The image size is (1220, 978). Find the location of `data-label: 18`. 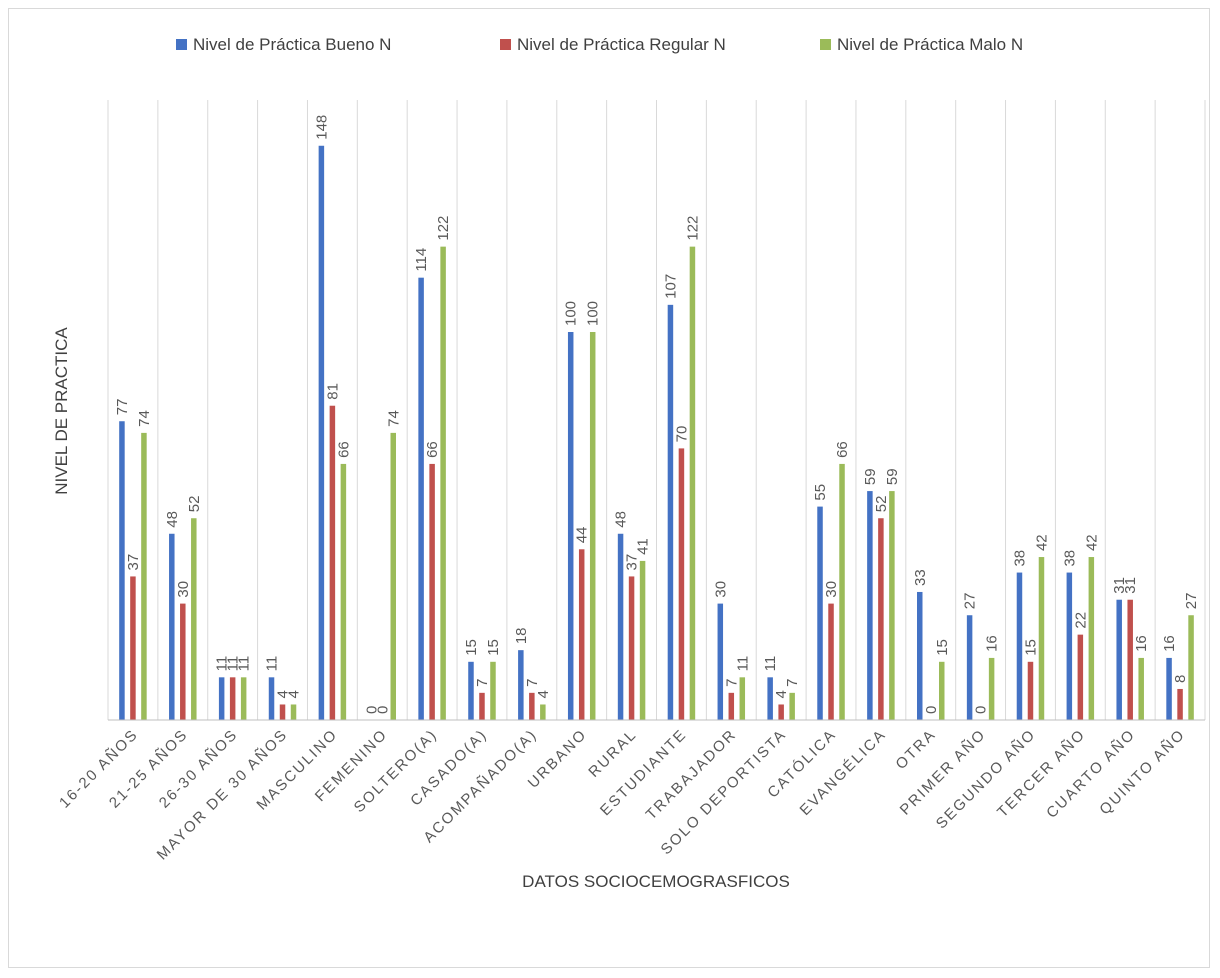

data-label: 18 is located at coordinates (521, 635).